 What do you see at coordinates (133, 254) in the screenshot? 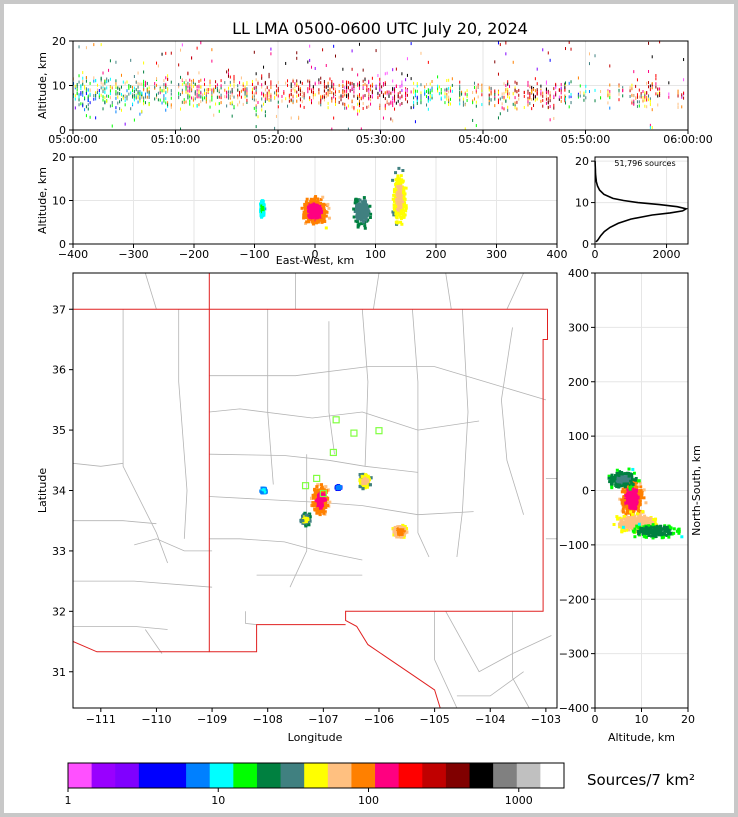
I see `east-west-tick-label: −300` at bounding box center [133, 254].